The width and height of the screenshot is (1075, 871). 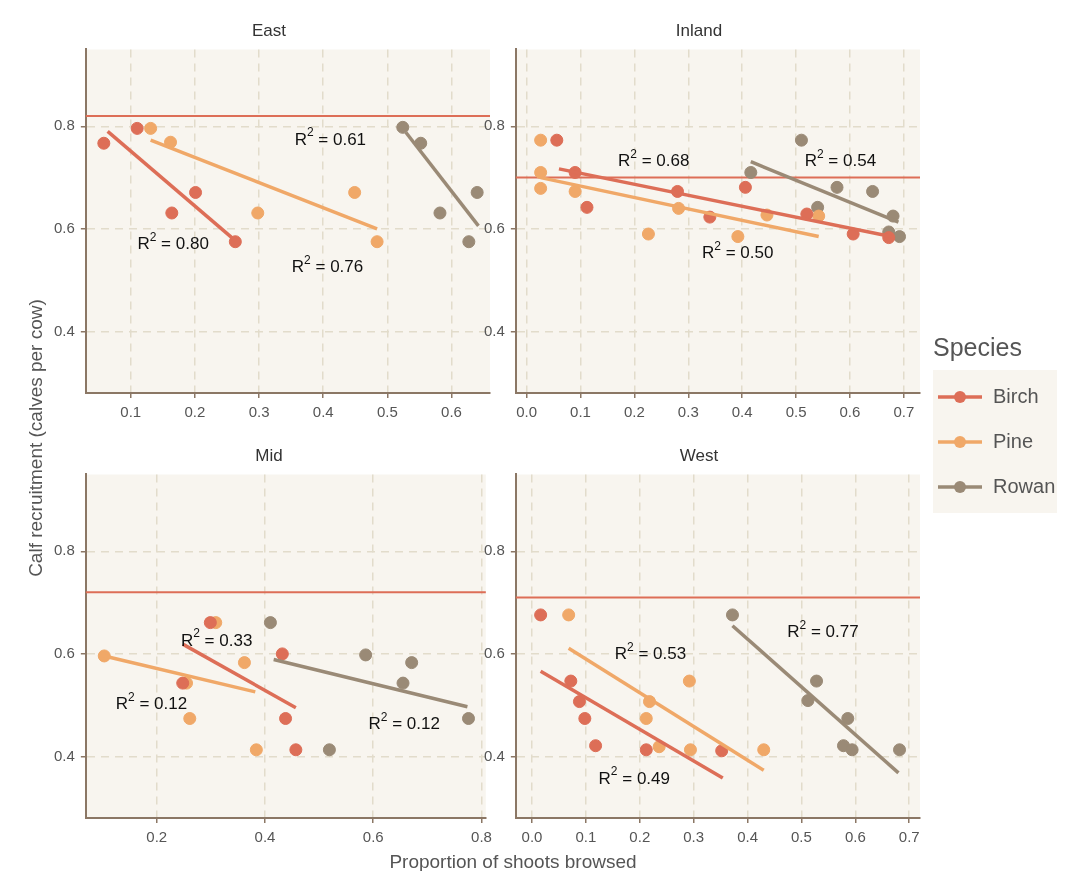 I want to click on legend-title: Species, so click(x=978, y=347).